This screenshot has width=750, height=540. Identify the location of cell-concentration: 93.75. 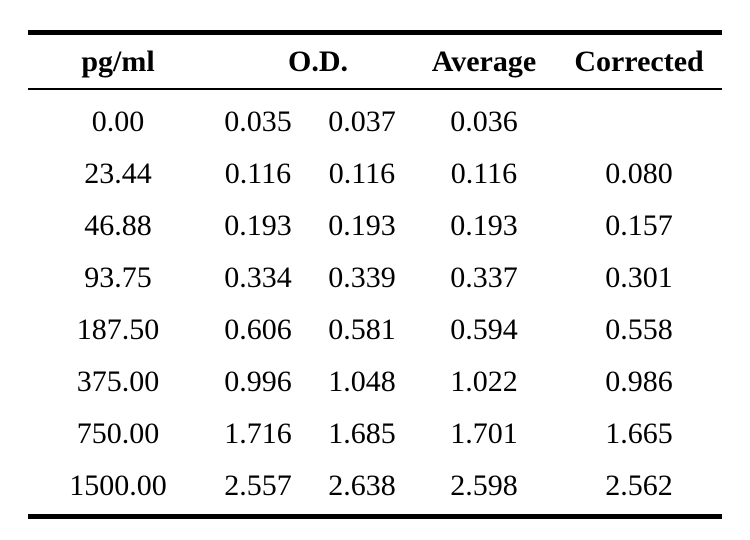
(118, 277).